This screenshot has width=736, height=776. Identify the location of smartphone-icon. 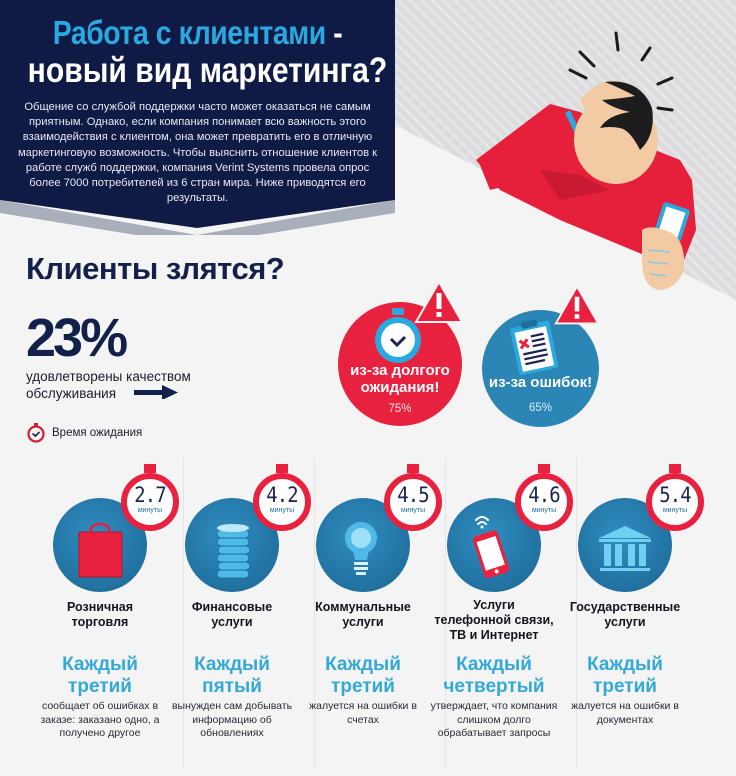
(491, 547).